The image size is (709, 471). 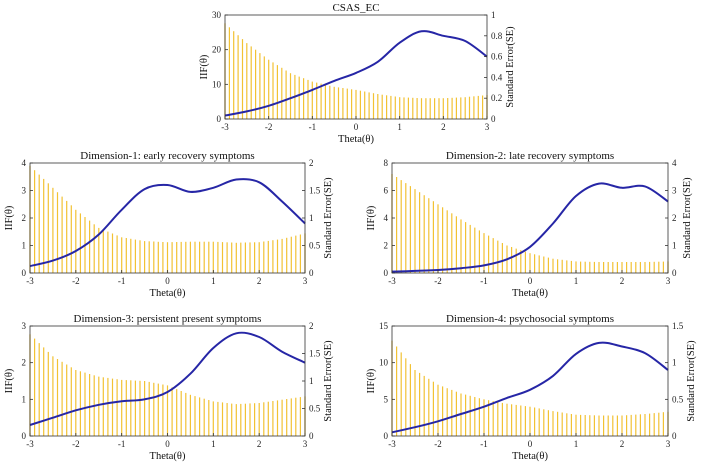 I want to click on y-left-tick-label: 20, so click(x=217, y=50).